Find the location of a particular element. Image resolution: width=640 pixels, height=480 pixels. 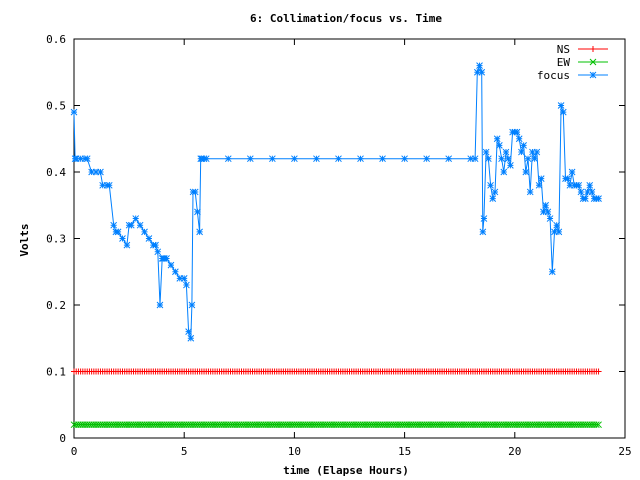

legend-label-focus: focus is located at coordinates (553, 75).